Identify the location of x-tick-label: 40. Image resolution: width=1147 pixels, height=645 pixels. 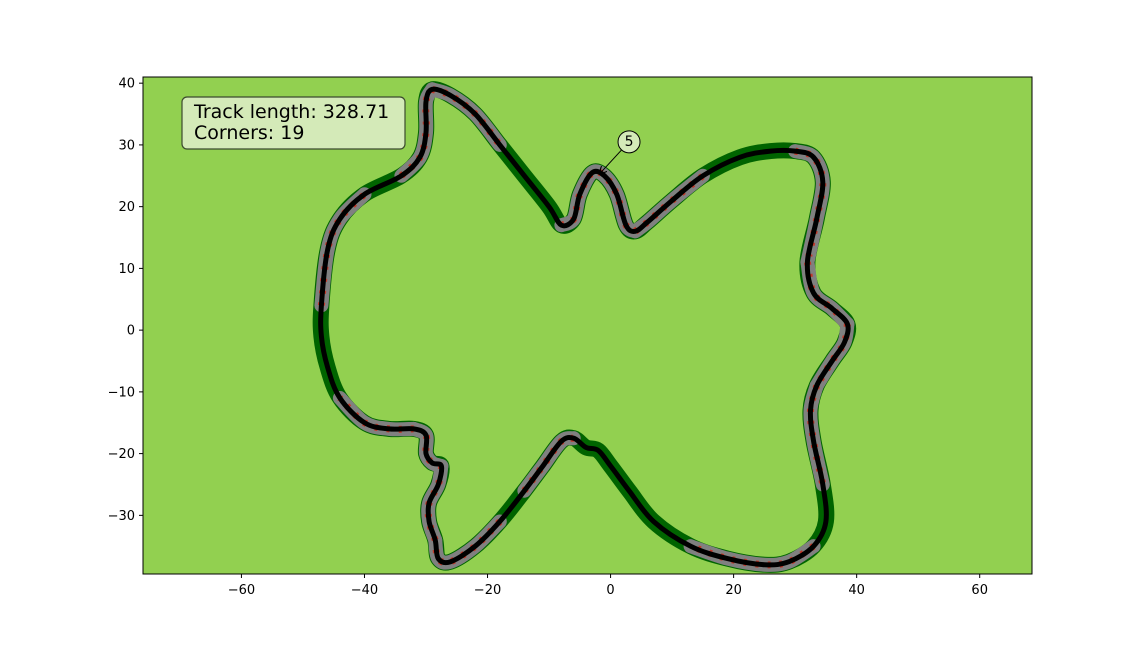
(856, 590).